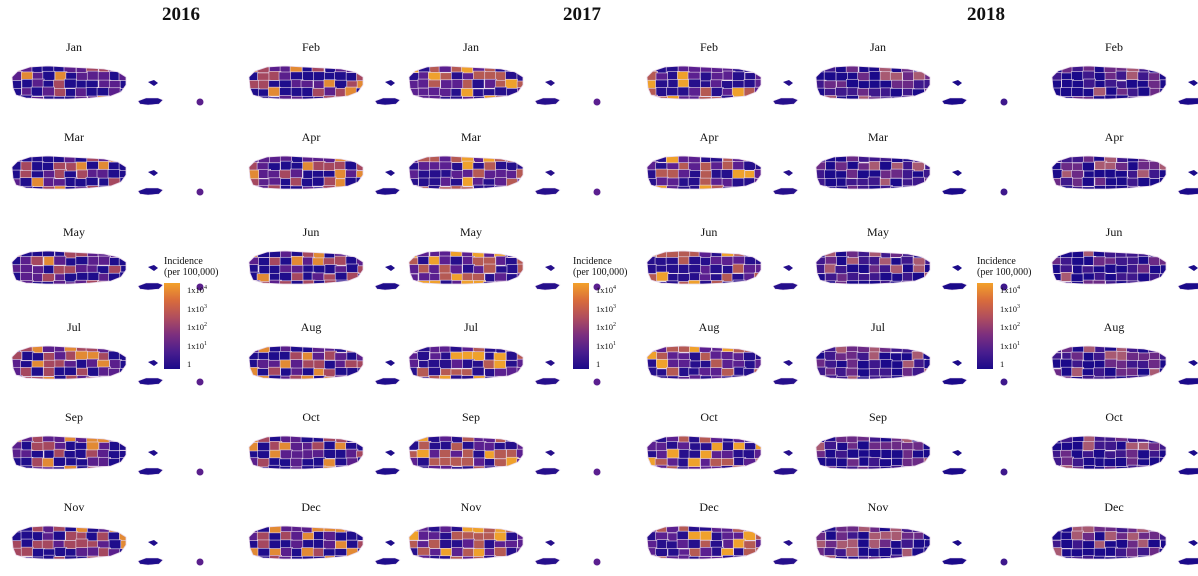 This screenshot has height=576, width=1198. I want to click on month-label-feb: Feb, so click(1114, 47).